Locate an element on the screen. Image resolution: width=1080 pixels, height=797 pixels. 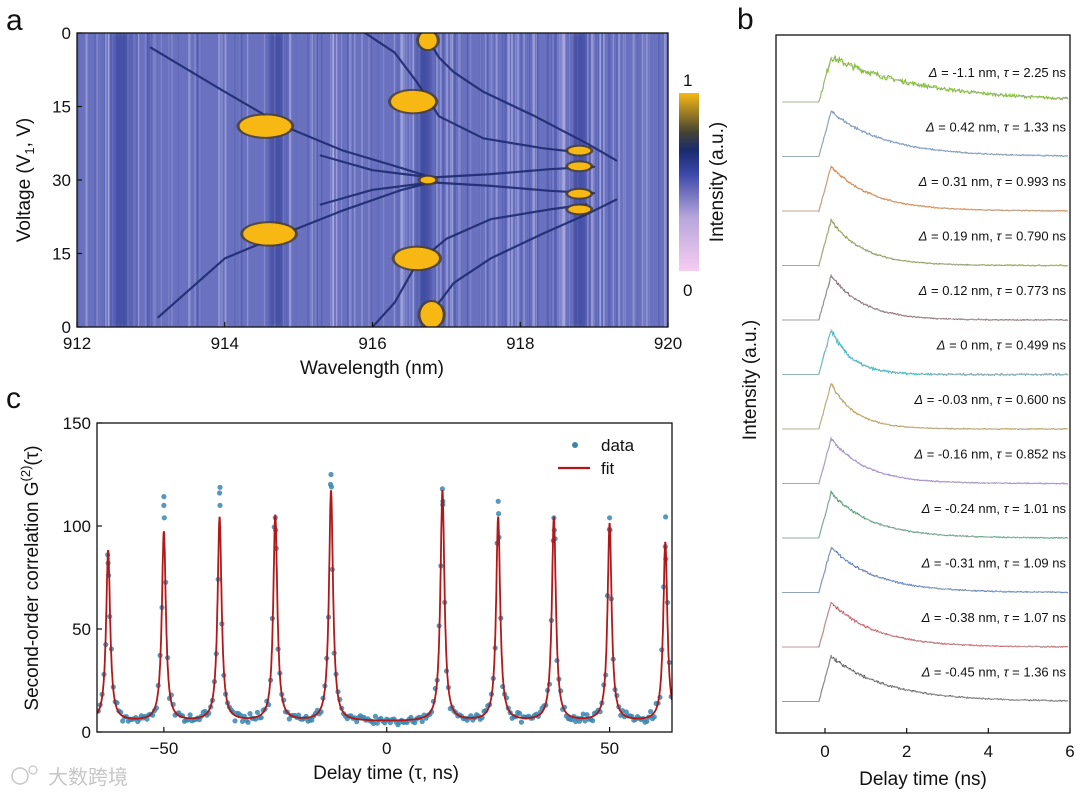
heatmap-x-label: Wavelength (nm) is located at coordinates (372, 368).